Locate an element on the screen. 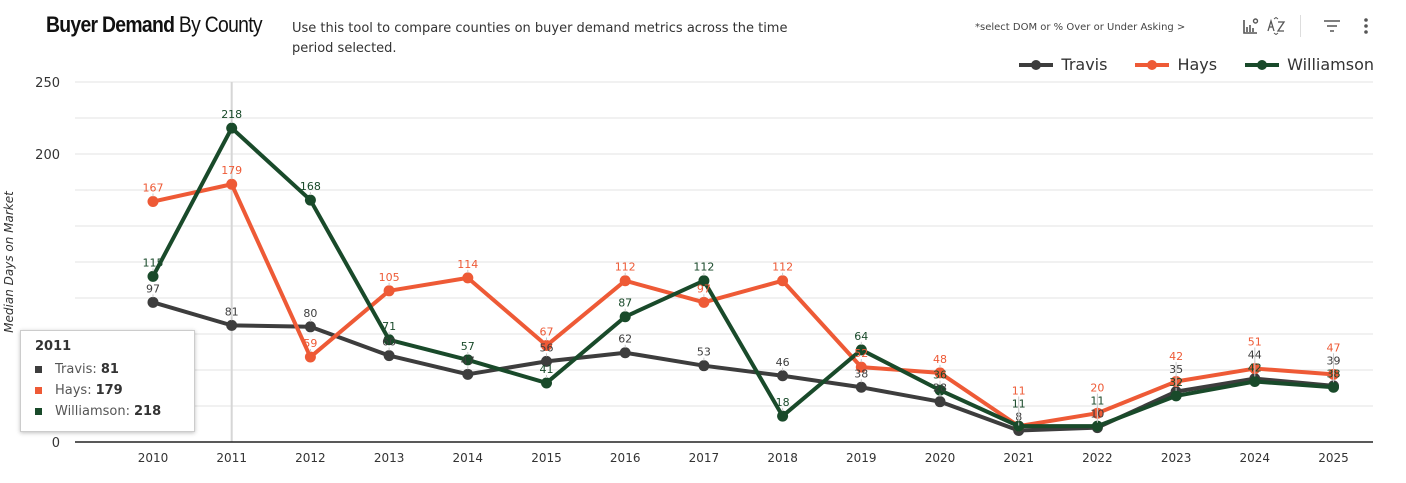 The height and width of the screenshot is (483, 1406). legend-item-hays: Hays is located at coordinates (1176, 64).